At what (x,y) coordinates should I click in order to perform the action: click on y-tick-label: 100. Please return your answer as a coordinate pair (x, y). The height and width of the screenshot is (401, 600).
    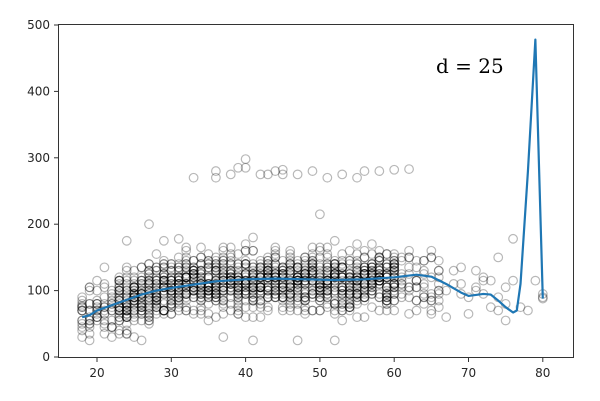
    Looking at the image, I should click on (38, 291).